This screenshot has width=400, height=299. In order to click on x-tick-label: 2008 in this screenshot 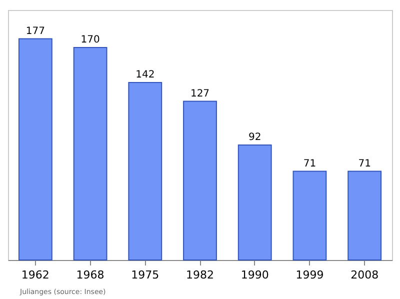, I will do `click(364, 275)`.